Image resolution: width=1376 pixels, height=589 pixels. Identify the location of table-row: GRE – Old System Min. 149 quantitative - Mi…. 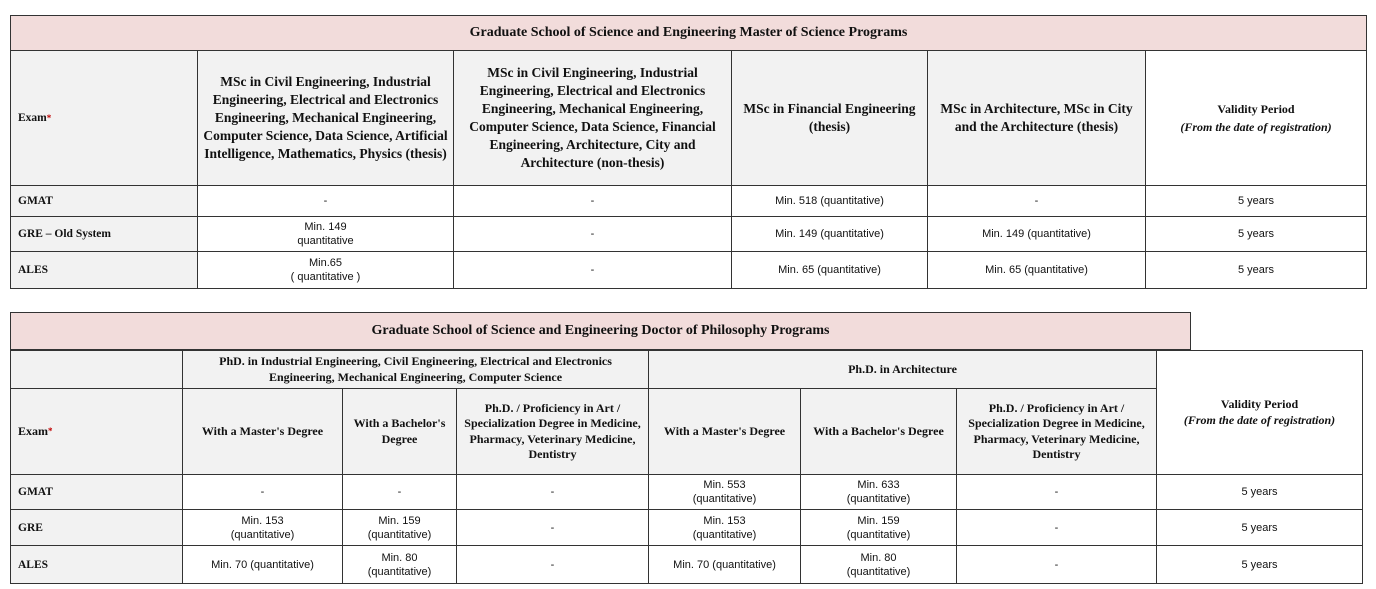
(688, 234).